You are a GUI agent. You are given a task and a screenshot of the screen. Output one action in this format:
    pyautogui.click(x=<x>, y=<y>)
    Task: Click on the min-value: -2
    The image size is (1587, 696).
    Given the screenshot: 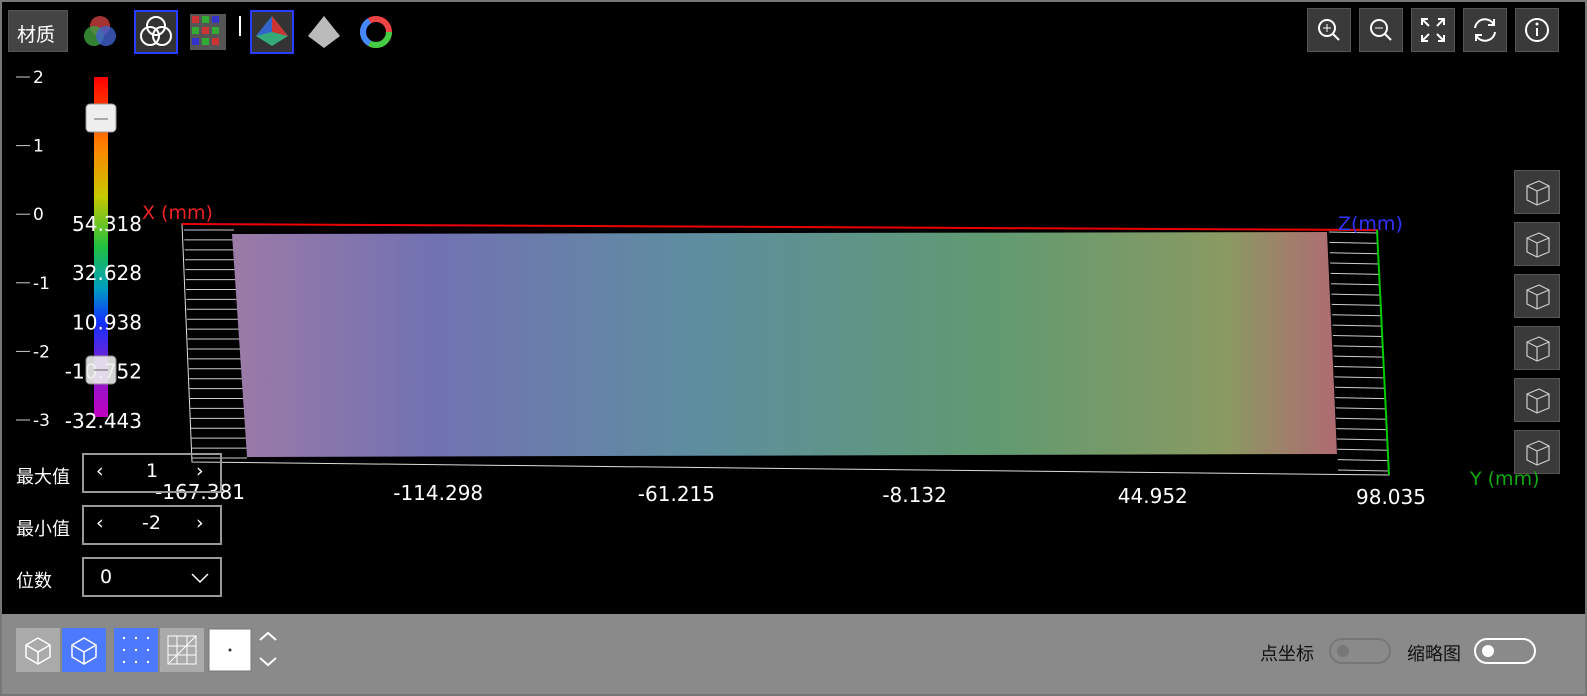 What is the action you would take?
    pyautogui.click(x=151, y=523)
    